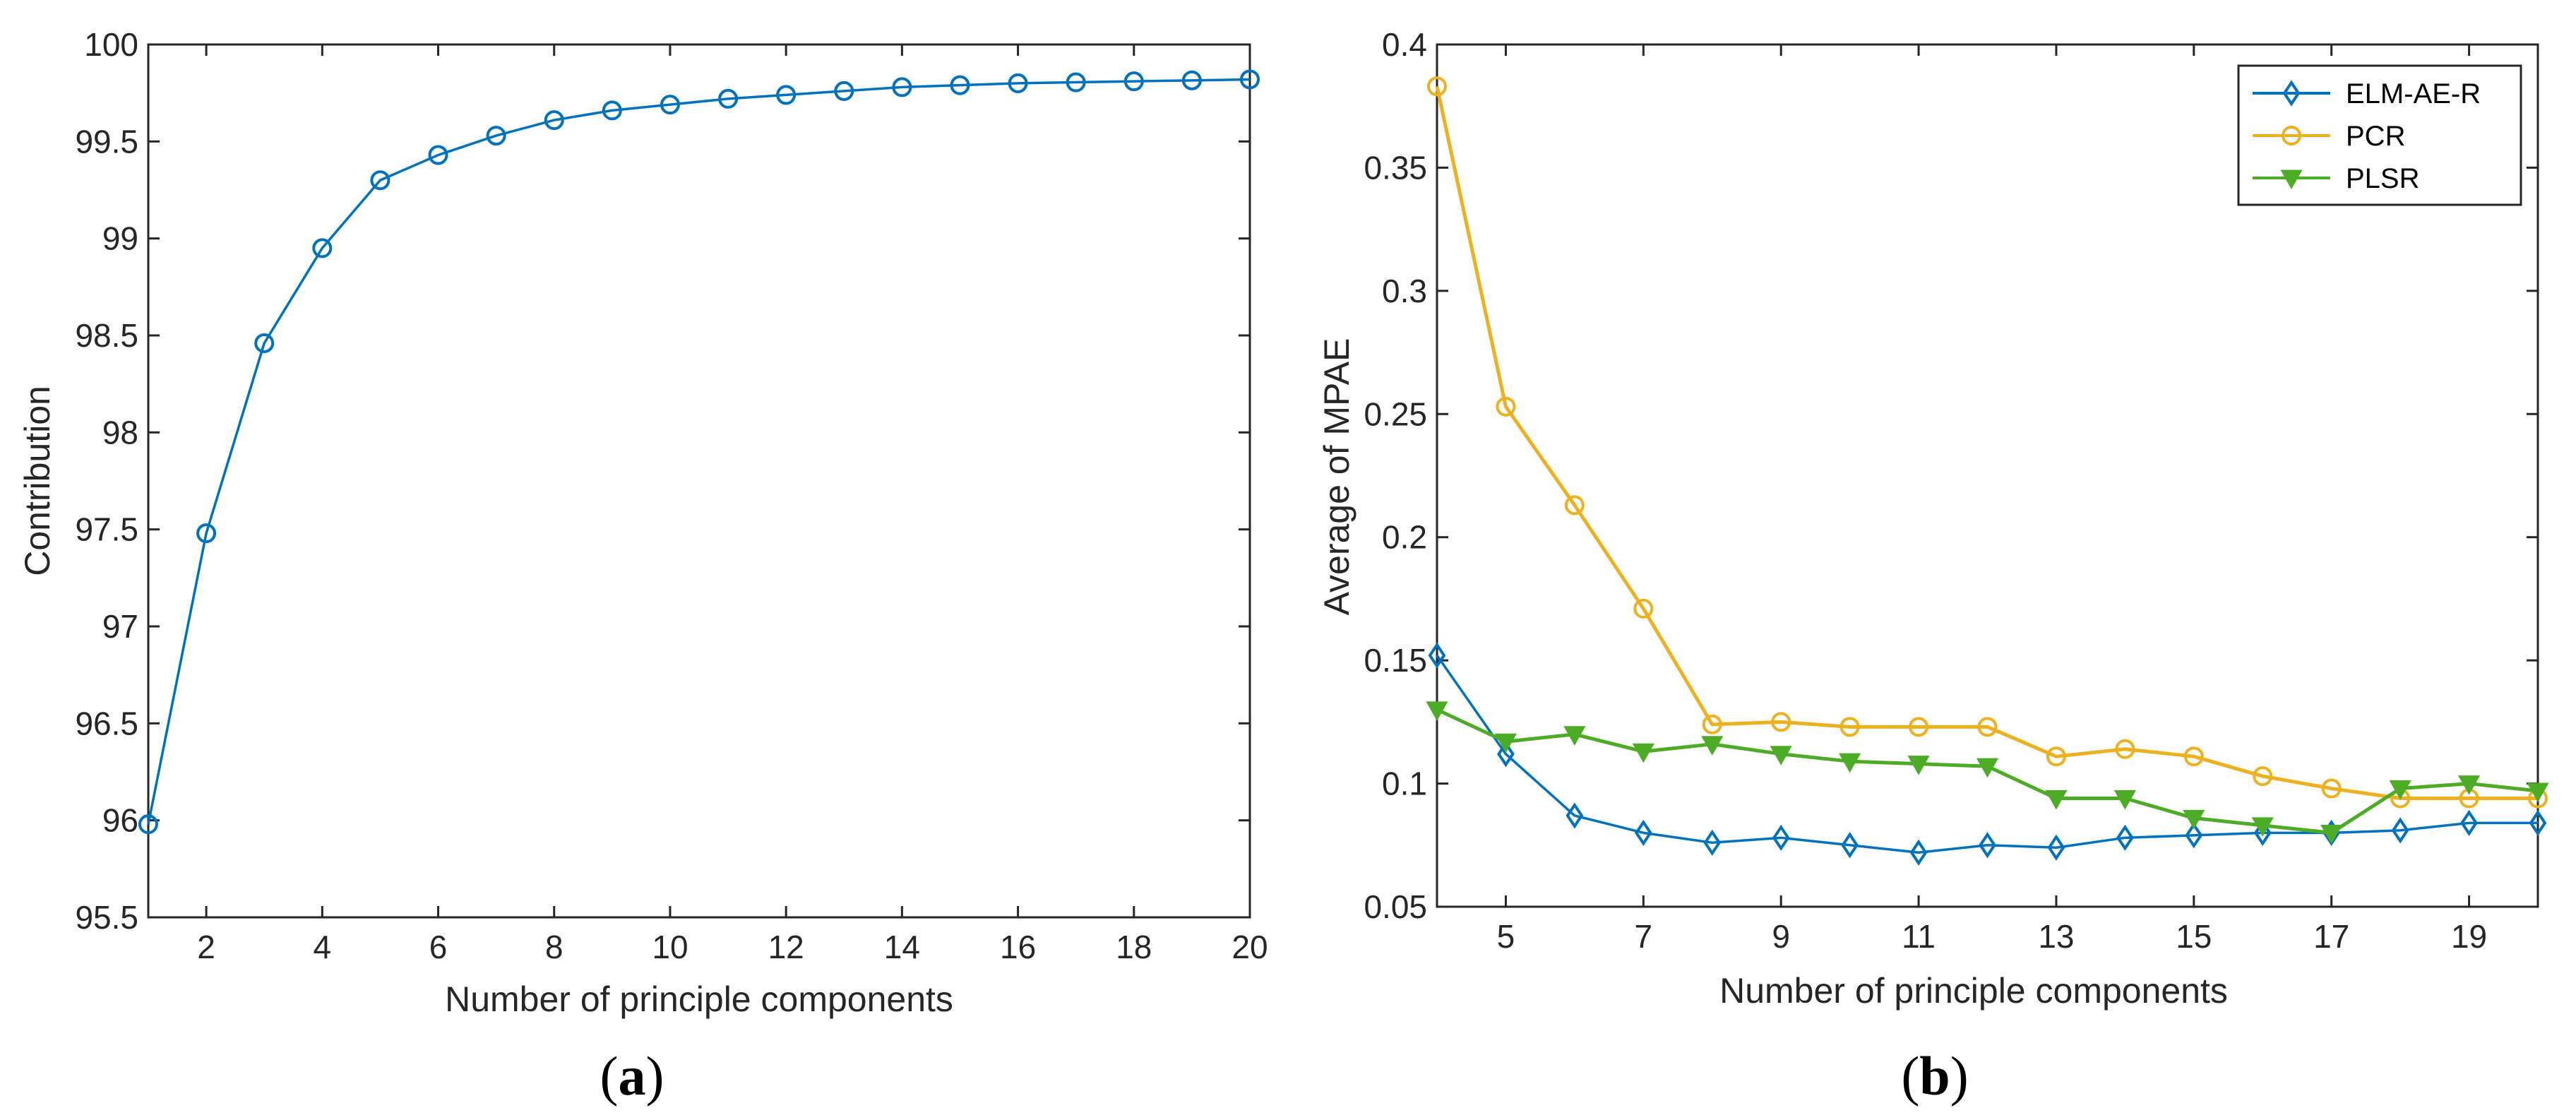  I want to click on legend-items: ELM-AE-R PCR PLSR, so click(2367, 136).